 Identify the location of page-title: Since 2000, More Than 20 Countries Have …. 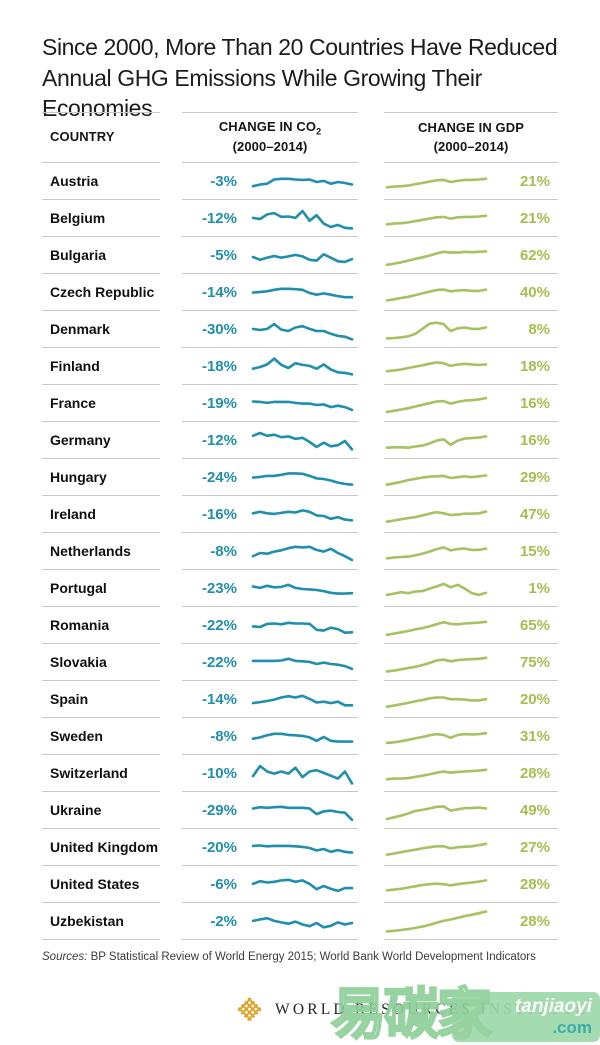
(307, 78).